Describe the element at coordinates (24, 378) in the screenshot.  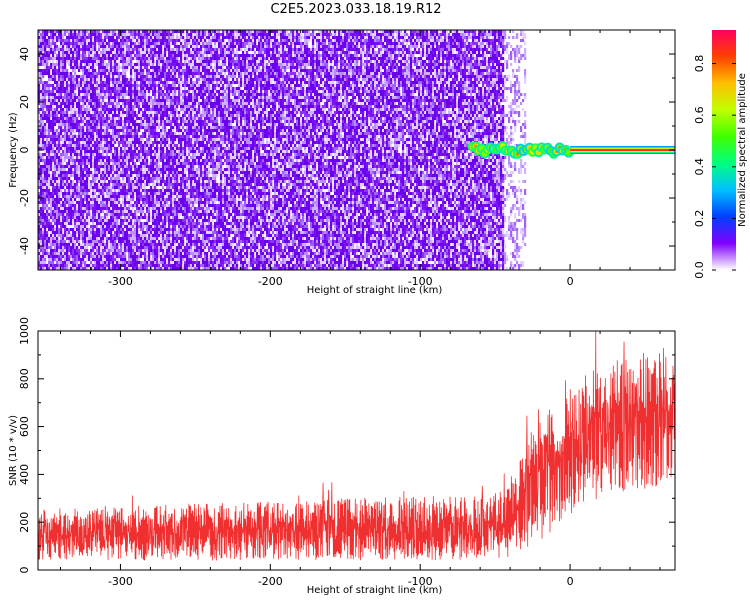
I see `snr-ytick-label: 800` at that location.